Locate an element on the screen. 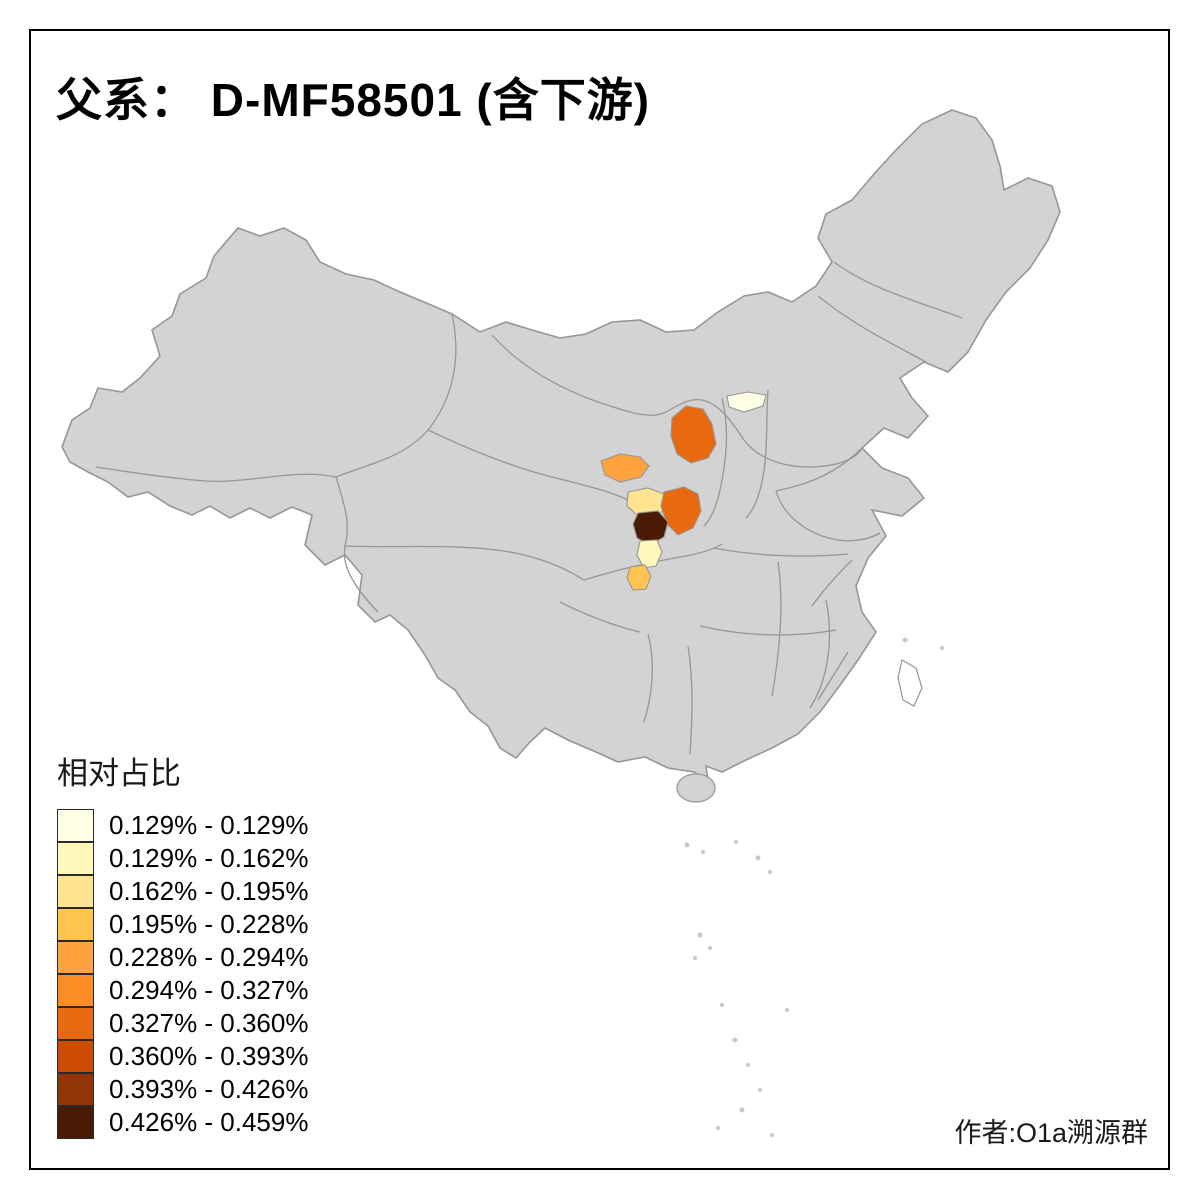 This screenshot has height=1200, width=1200. legend-label: 0.129% - 0.162% is located at coordinates (209, 858).